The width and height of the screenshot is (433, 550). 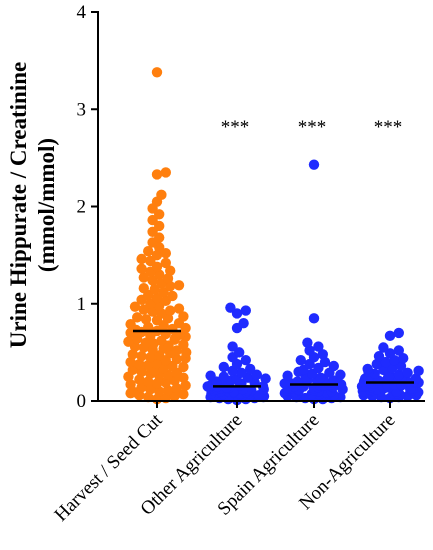 I want to click on y-tick-label: 3, so click(x=82, y=109).